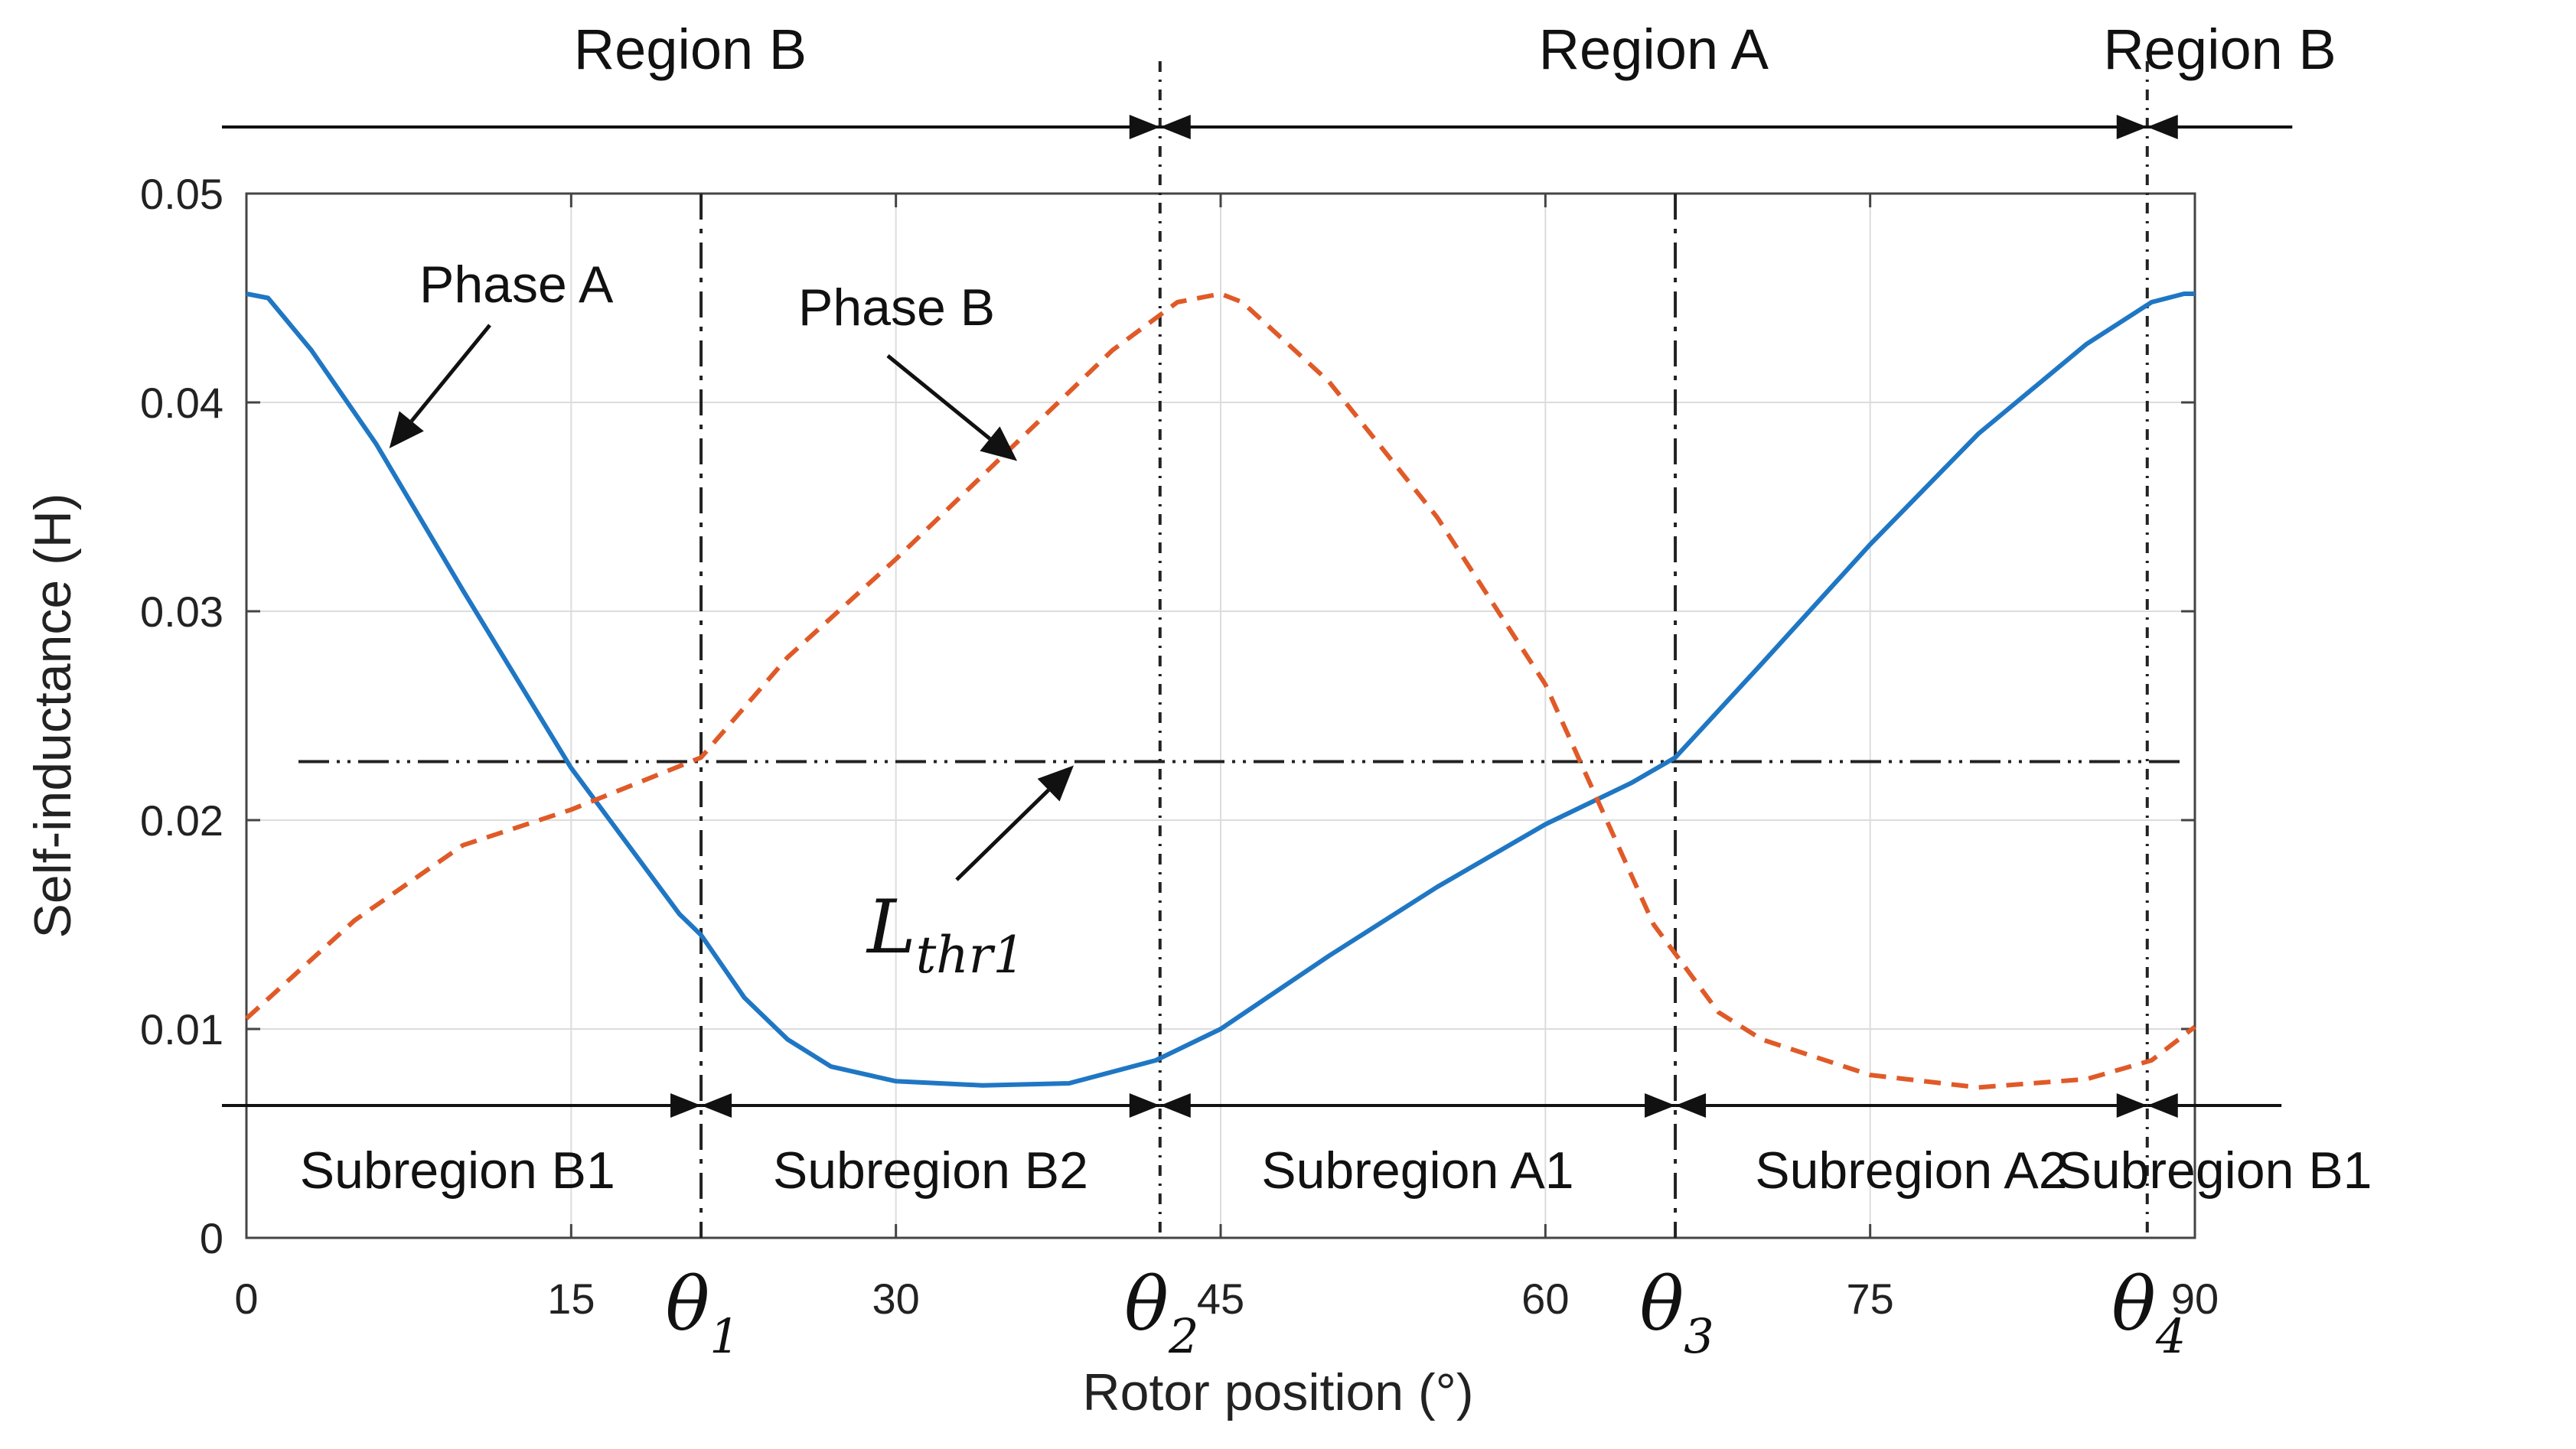 Image resolution: width=2576 pixels, height=1449 pixels. I want to click on x-axis-label: Rotor position (°), so click(1278, 1392).